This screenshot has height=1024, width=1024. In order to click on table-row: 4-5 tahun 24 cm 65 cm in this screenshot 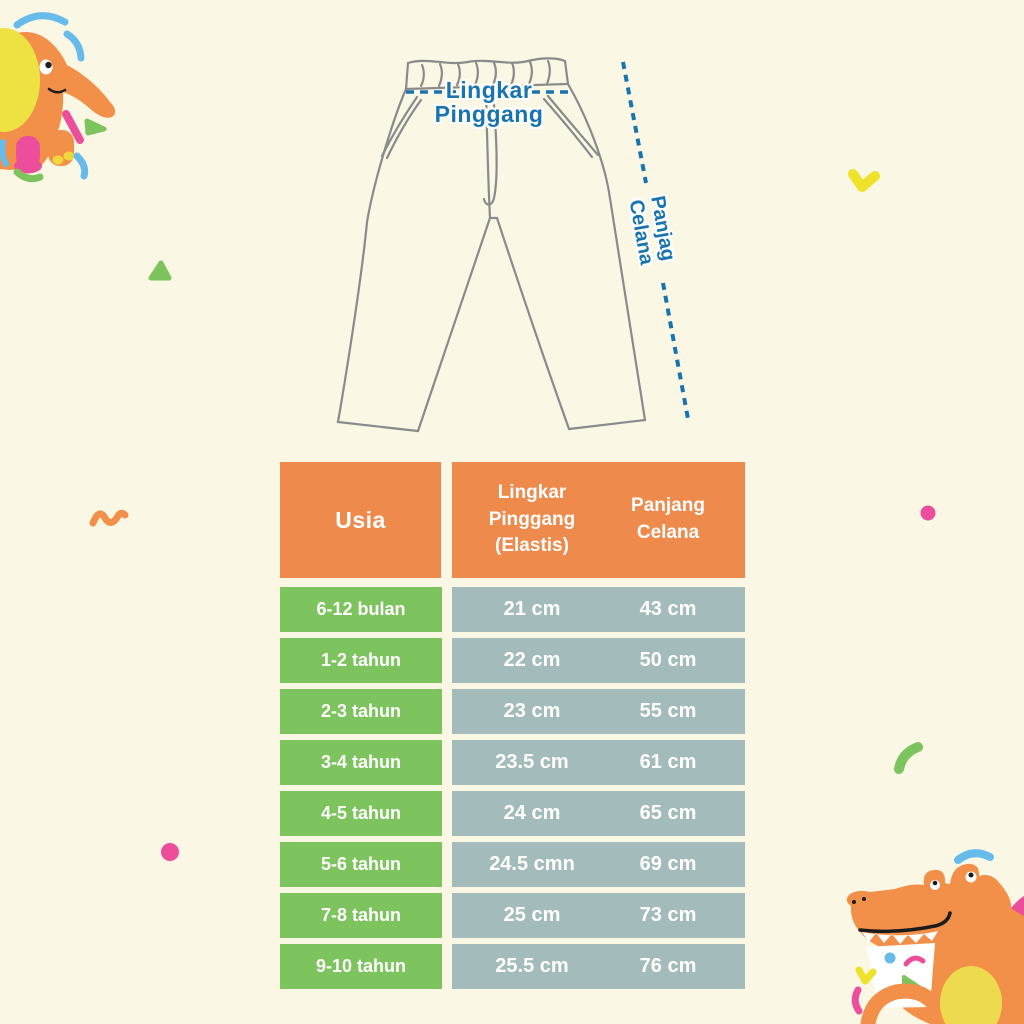, I will do `click(512, 813)`.